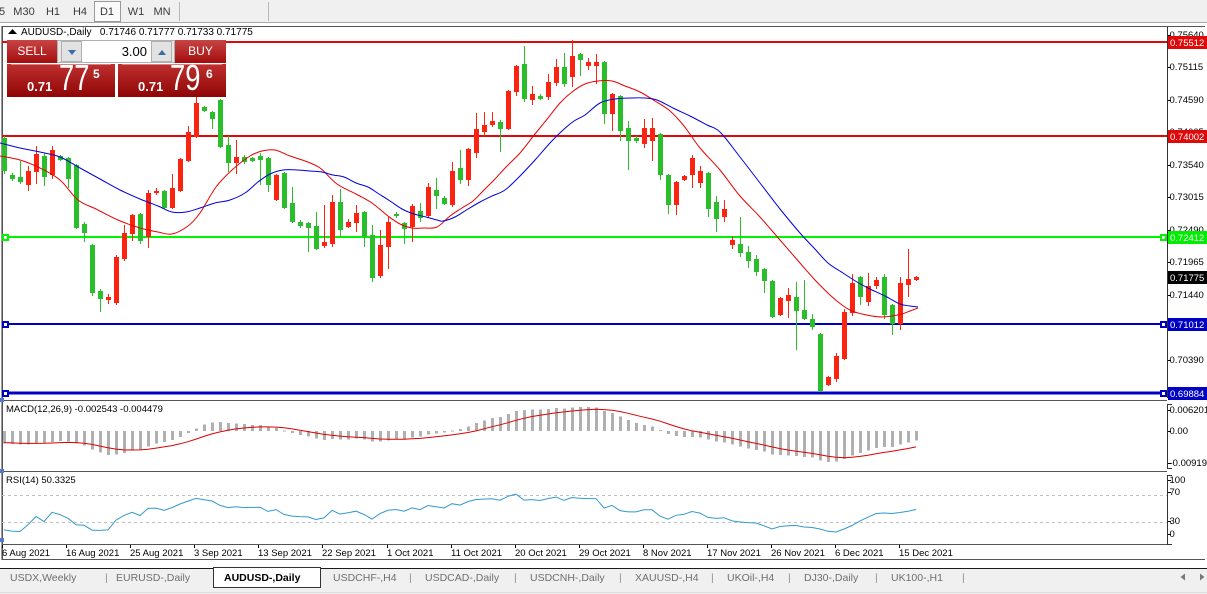  I want to click on svg-text: H1, so click(53, 12).